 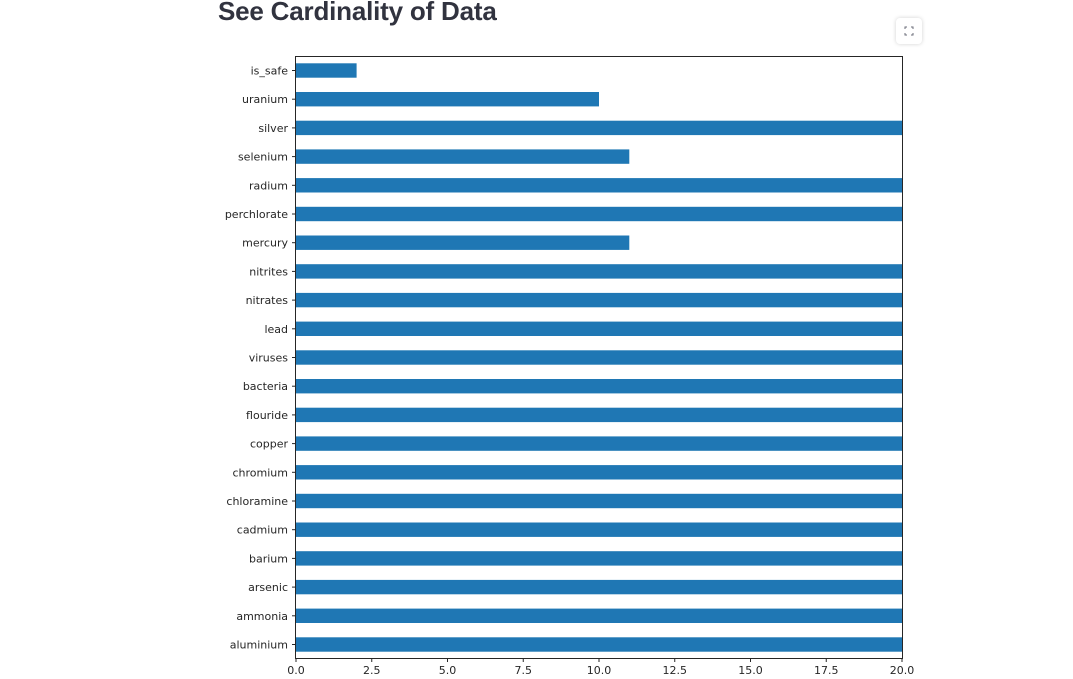 What do you see at coordinates (268, 587) in the screenshot?
I see `y-tick-label: arsenic` at bounding box center [268, 587].